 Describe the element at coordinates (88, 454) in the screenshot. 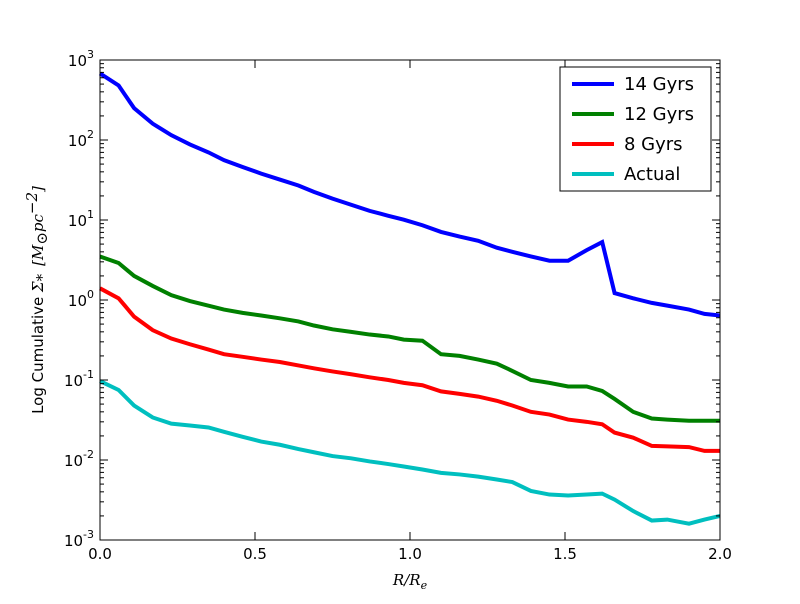

I see `y-tick-label-exp: -2` at that location.